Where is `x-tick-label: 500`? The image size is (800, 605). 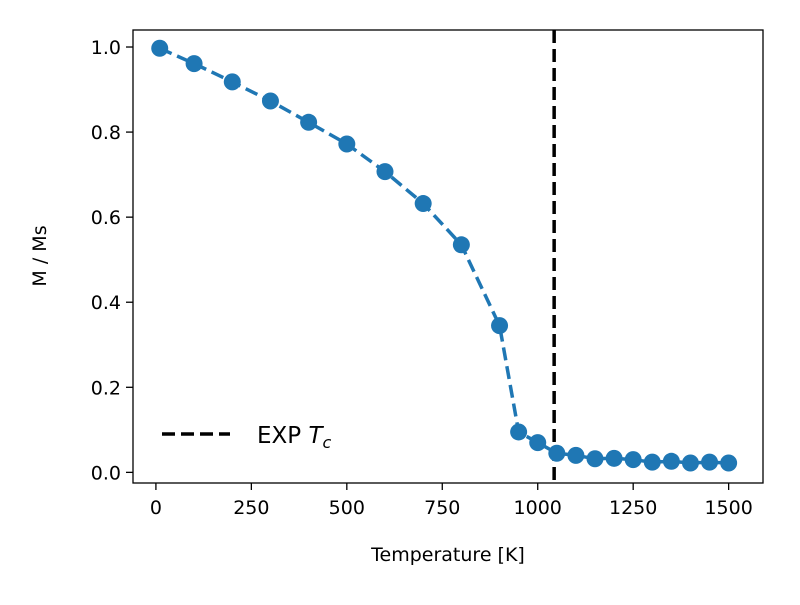 x-tick-label: 500 is located at coordinates (347, 508).